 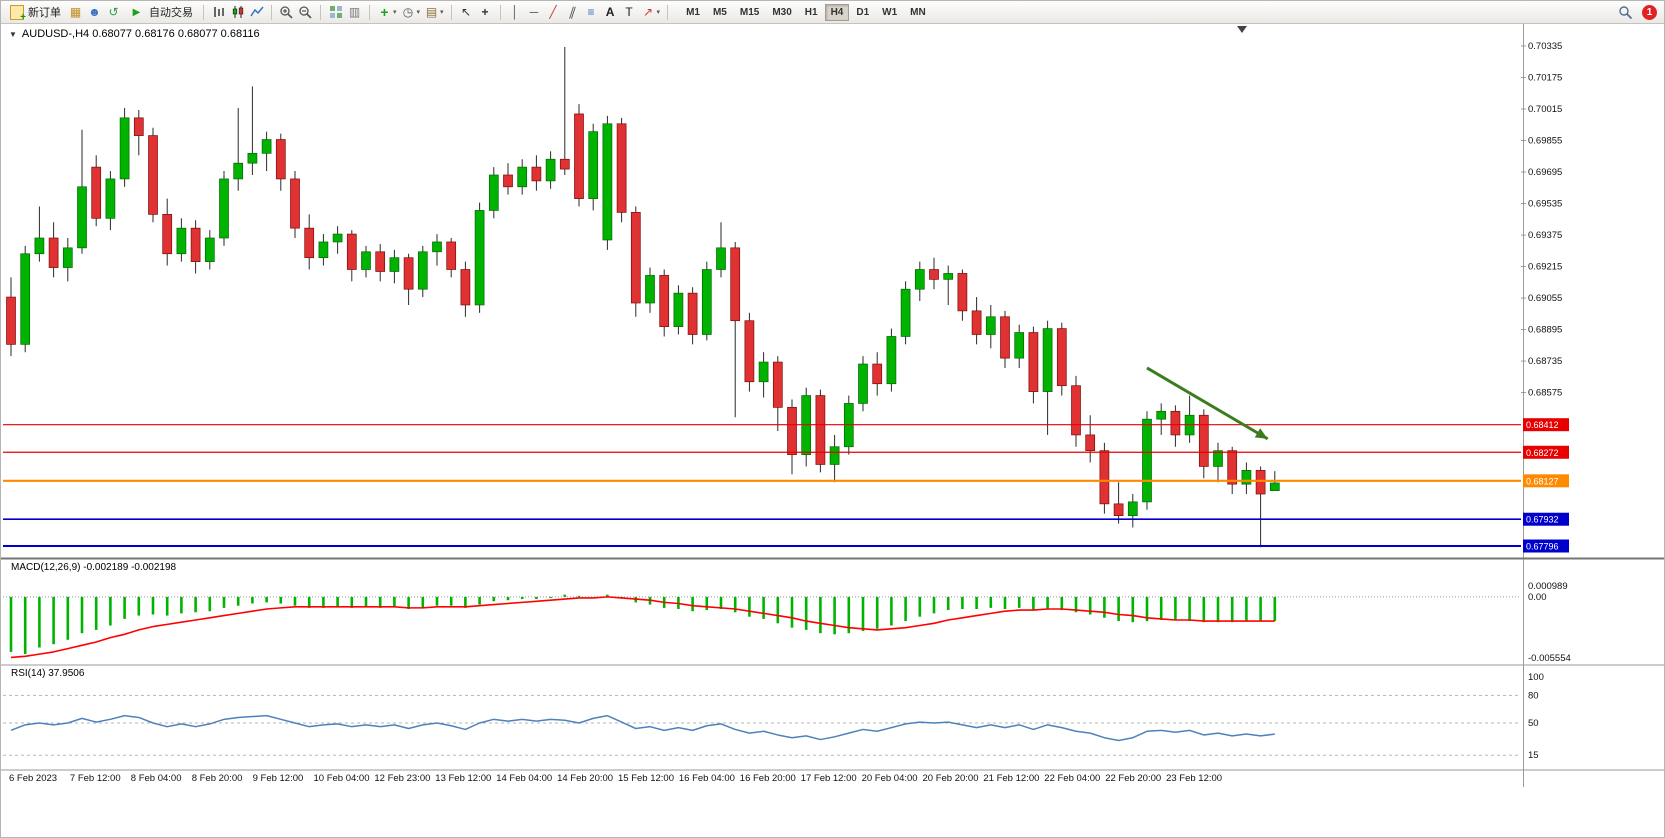 I want to click on cascade-windows-icon: ▥, so click(x=354, y=11).